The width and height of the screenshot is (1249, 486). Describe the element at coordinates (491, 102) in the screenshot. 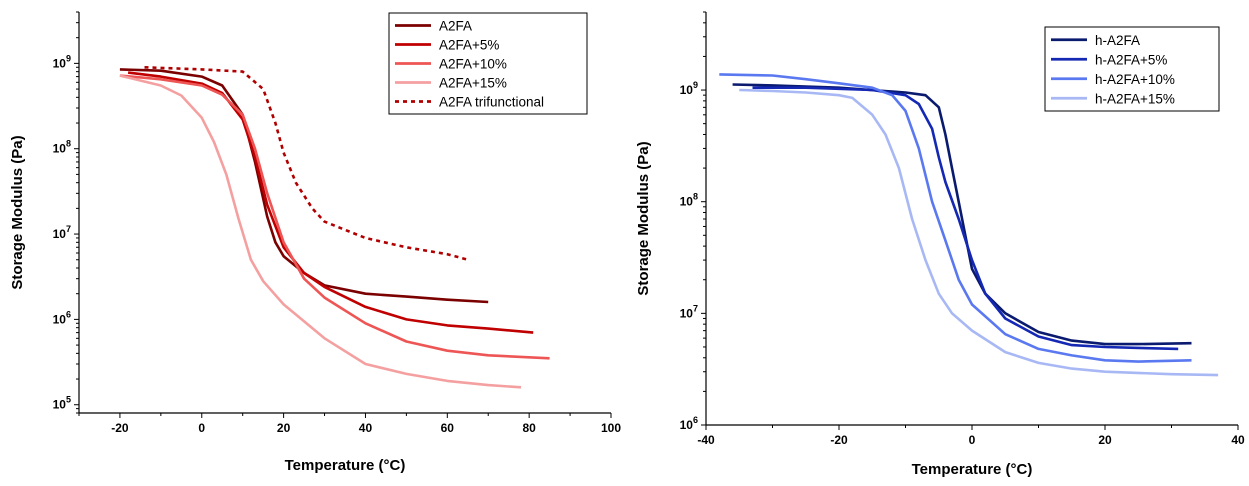

I see `legend-label: A2FA trifunctional` at that location.